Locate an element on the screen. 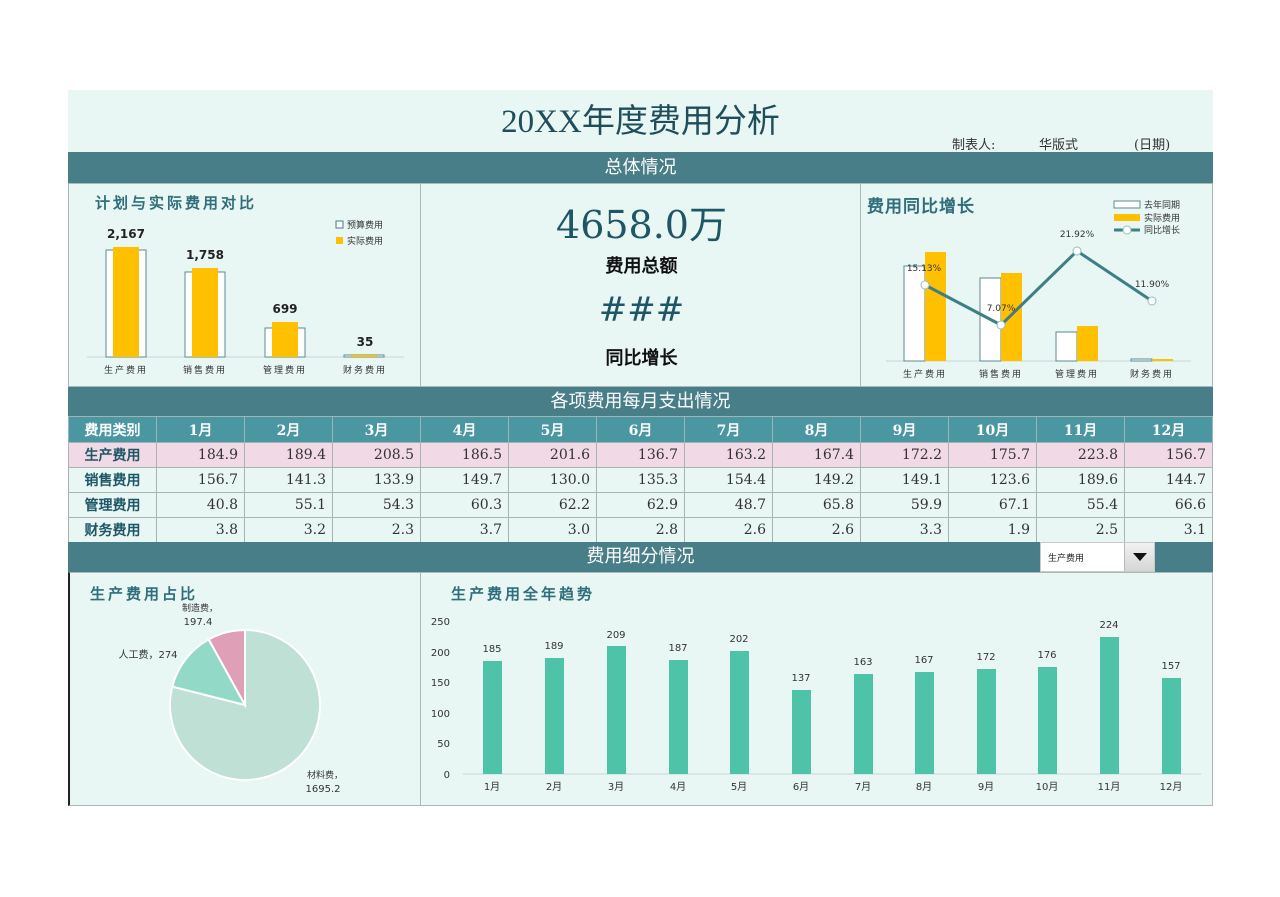 The image size is (1280, 897). pie-label-material-value: 1695.2 is located at coordinates (323, 789).